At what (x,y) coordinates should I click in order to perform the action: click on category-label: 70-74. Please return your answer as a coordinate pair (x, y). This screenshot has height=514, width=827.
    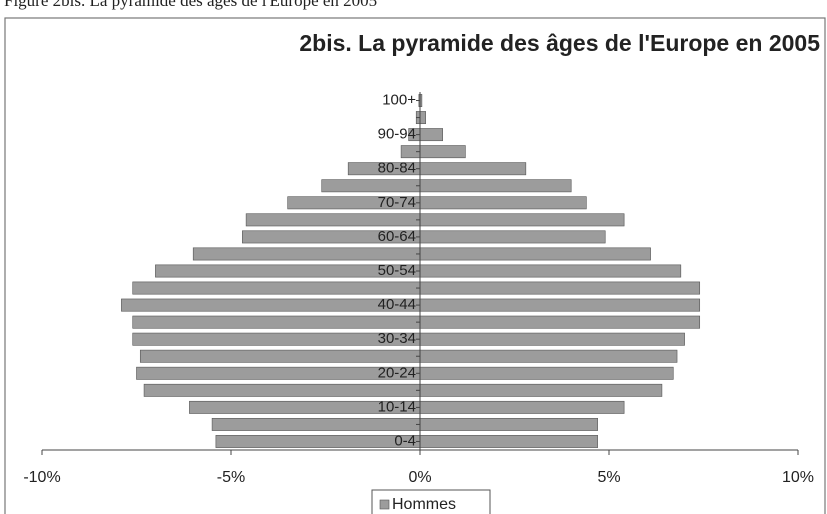
    Looking at the image, I should click on (397, 202).